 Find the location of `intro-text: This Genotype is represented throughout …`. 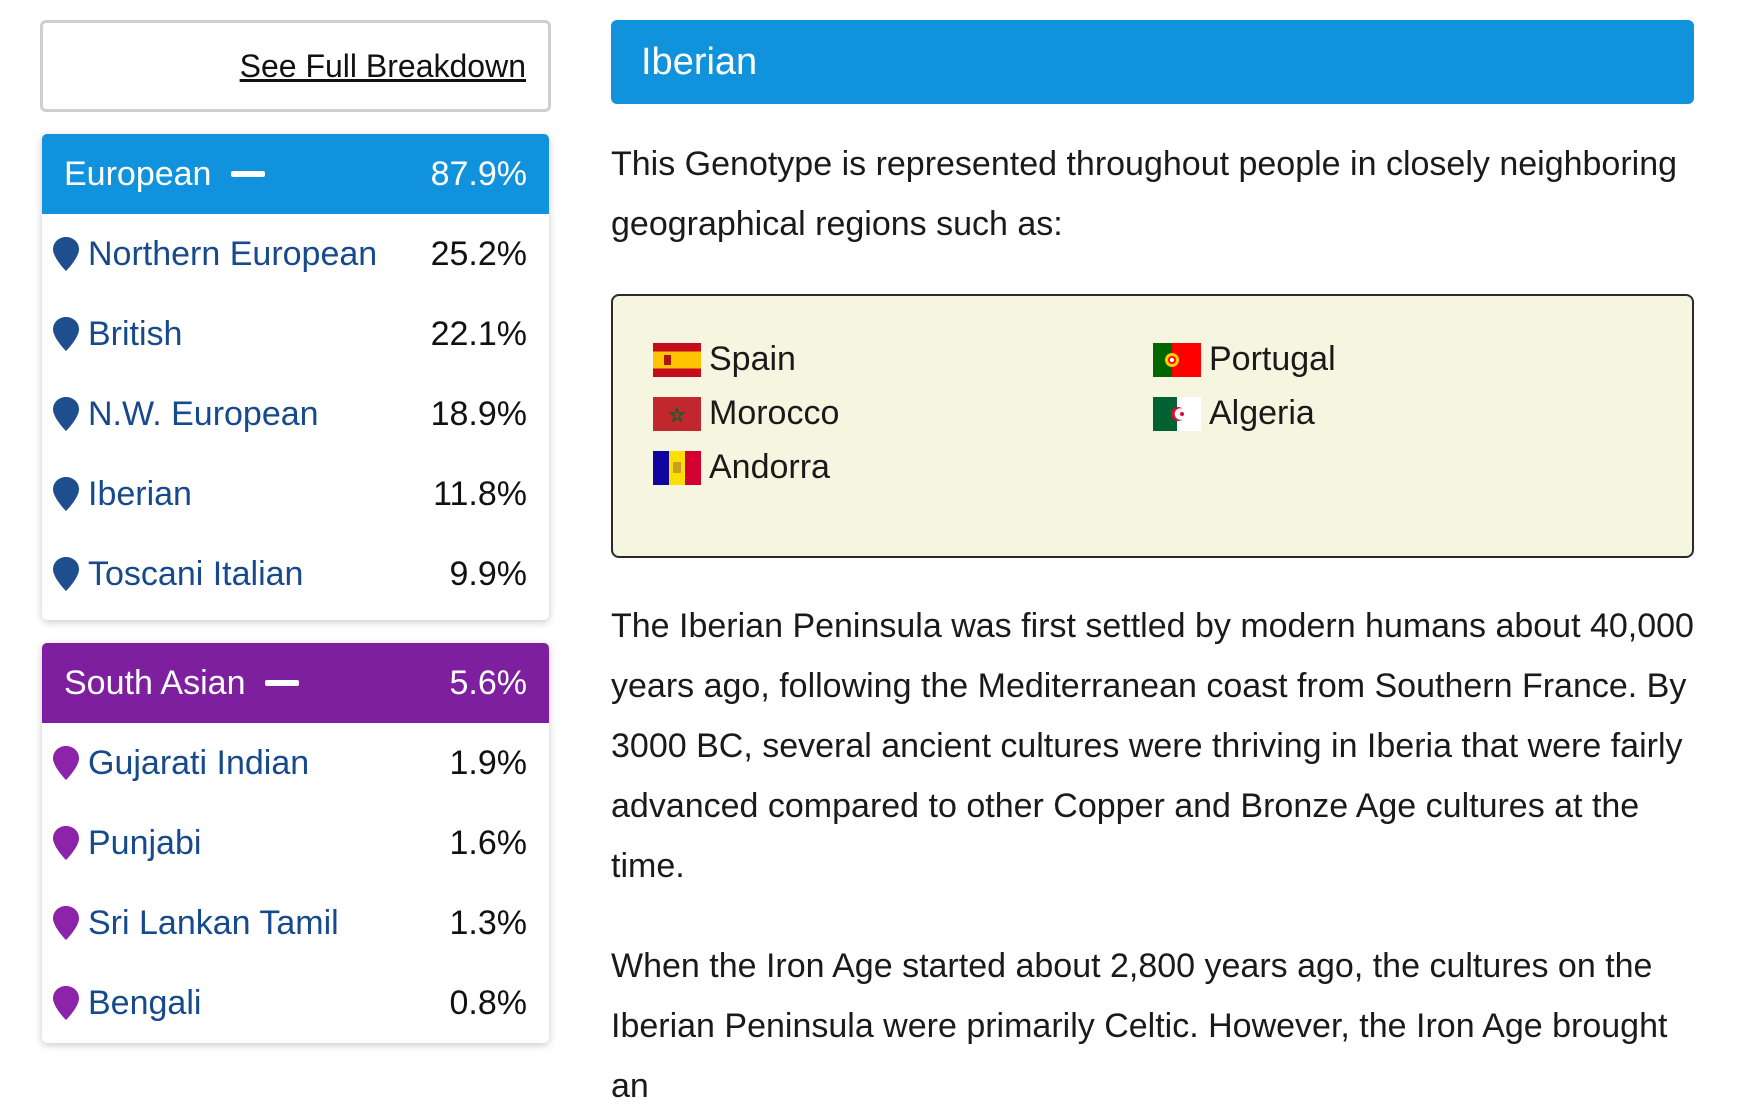

intro-text: This Genotype is represented throughout … is located at coordinates (1144, 194).